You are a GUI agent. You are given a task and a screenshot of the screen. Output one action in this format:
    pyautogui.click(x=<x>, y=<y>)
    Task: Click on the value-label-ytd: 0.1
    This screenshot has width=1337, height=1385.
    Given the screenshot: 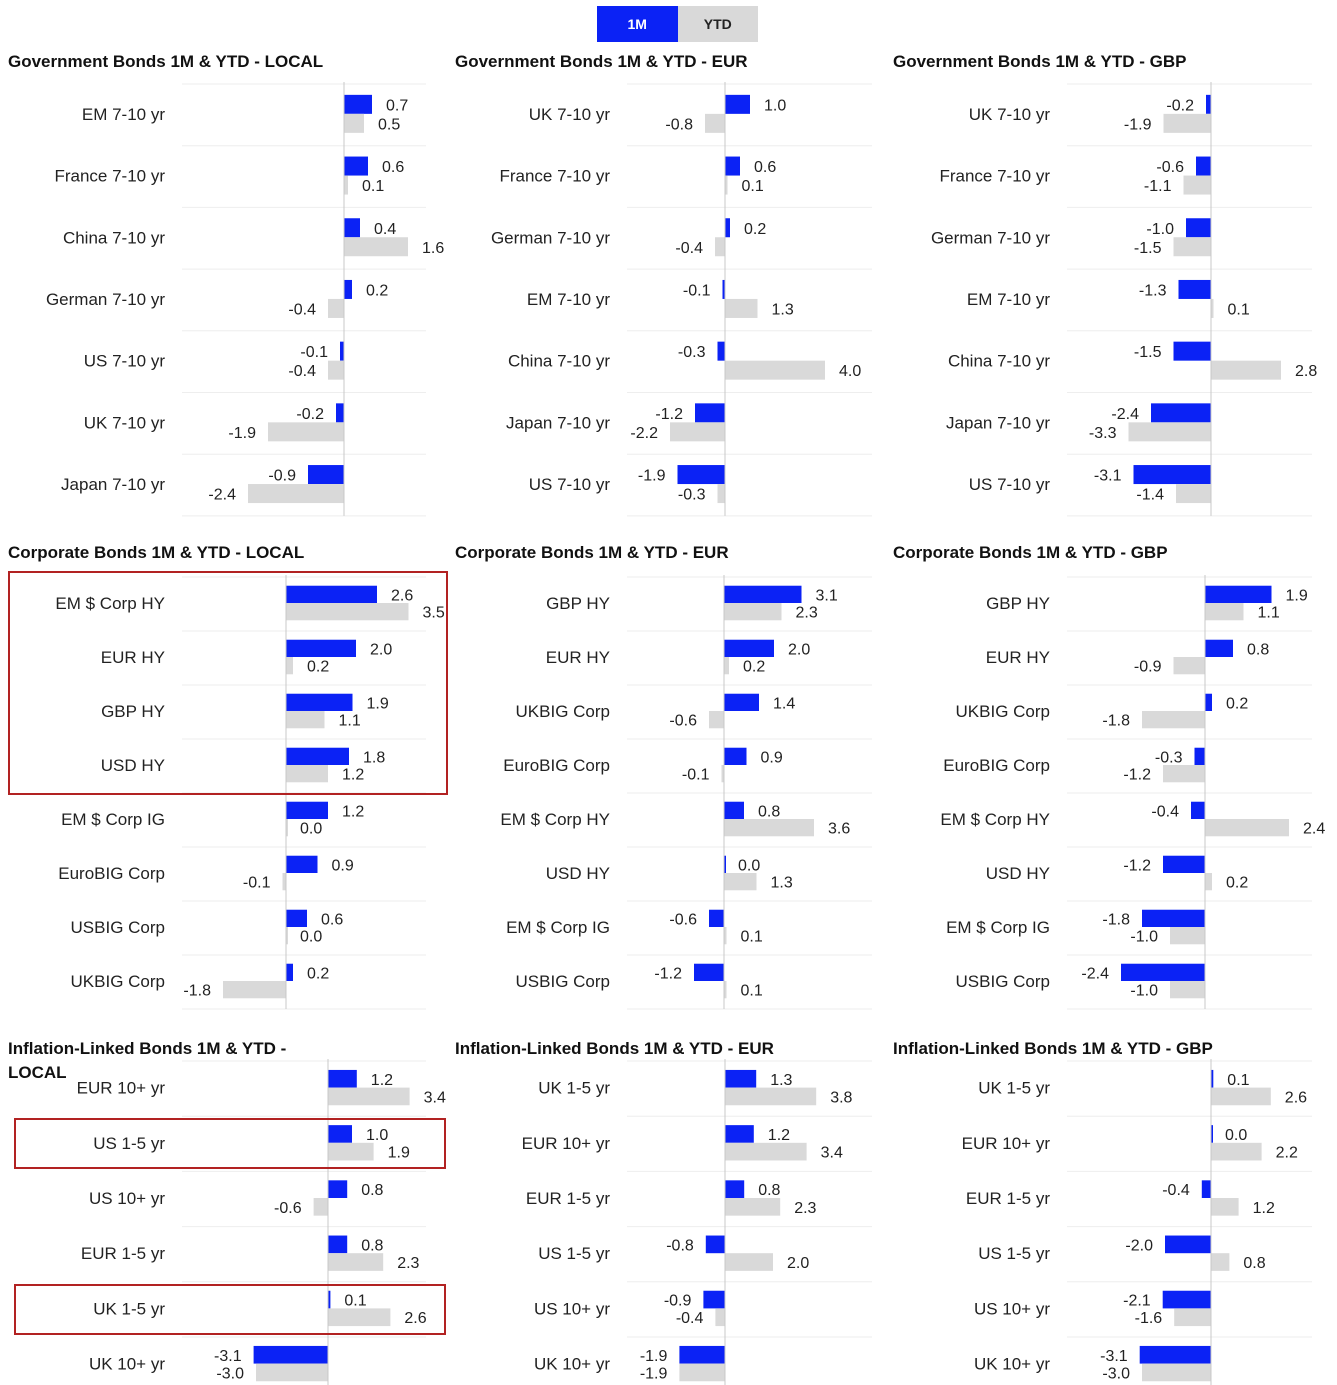 What is the action you would take?
    pyautogui.click(x=753, y=186)
    